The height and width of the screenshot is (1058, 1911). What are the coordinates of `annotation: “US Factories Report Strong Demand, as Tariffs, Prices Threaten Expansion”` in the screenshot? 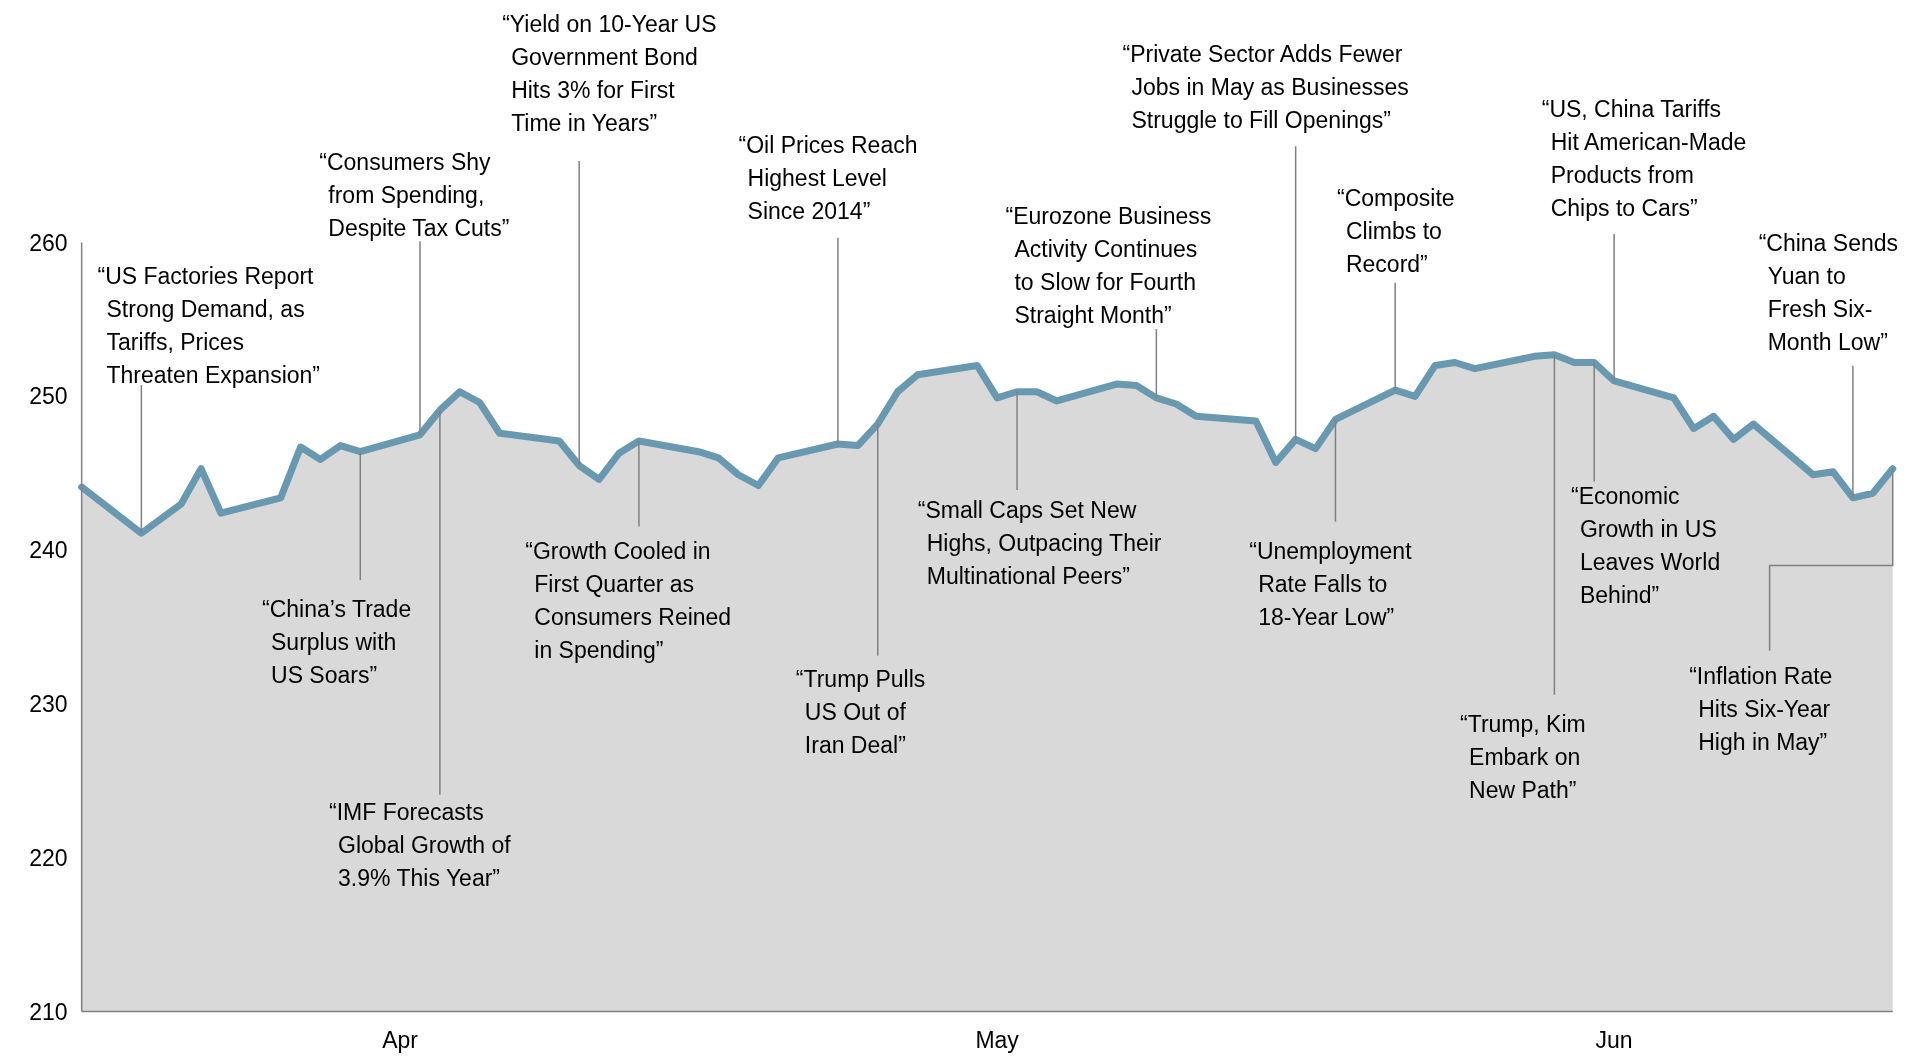 It's located at (209, 325).